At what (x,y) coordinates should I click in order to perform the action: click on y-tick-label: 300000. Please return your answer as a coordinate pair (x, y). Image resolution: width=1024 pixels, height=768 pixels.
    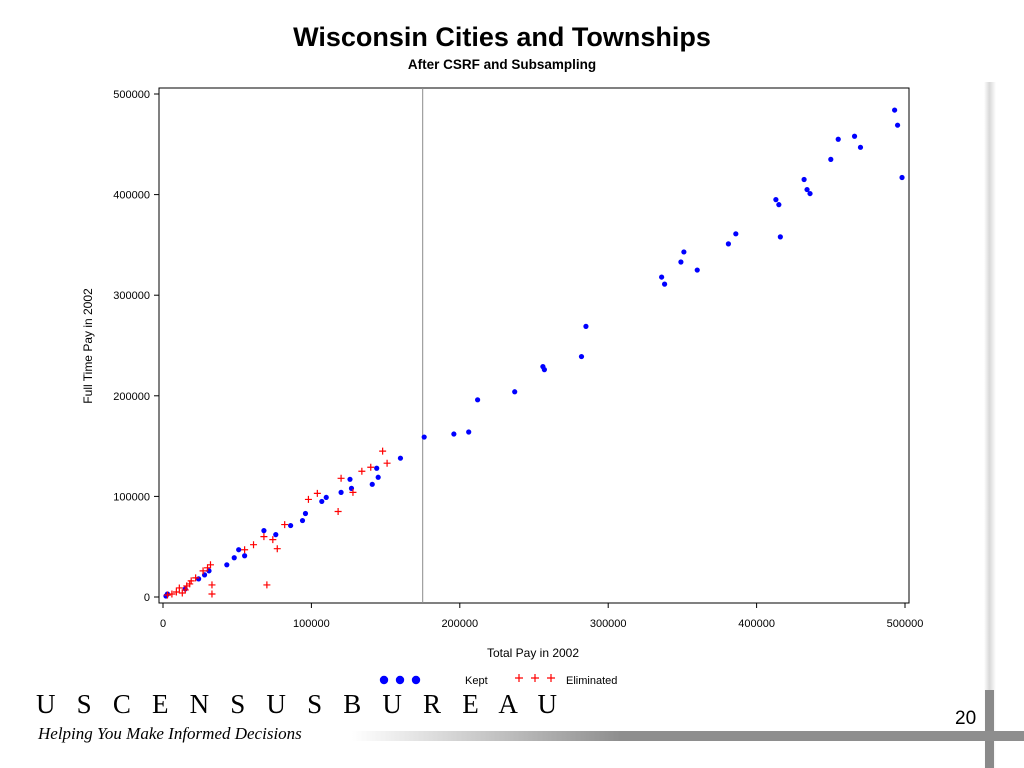
    Looking at the image, I should click on (131, 296).